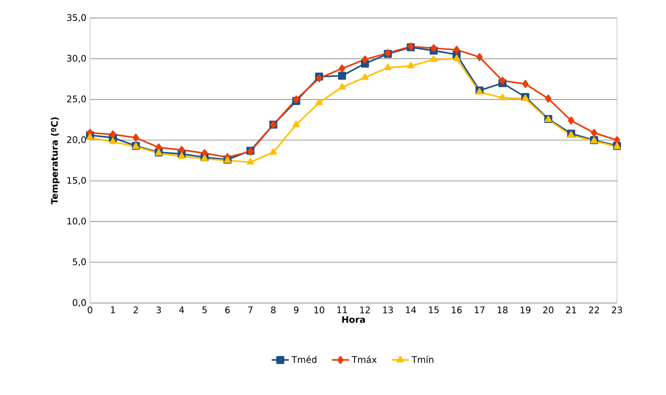 The image size is (666, 395). I want to click on x-tick-label: 6, so click(227, 310).